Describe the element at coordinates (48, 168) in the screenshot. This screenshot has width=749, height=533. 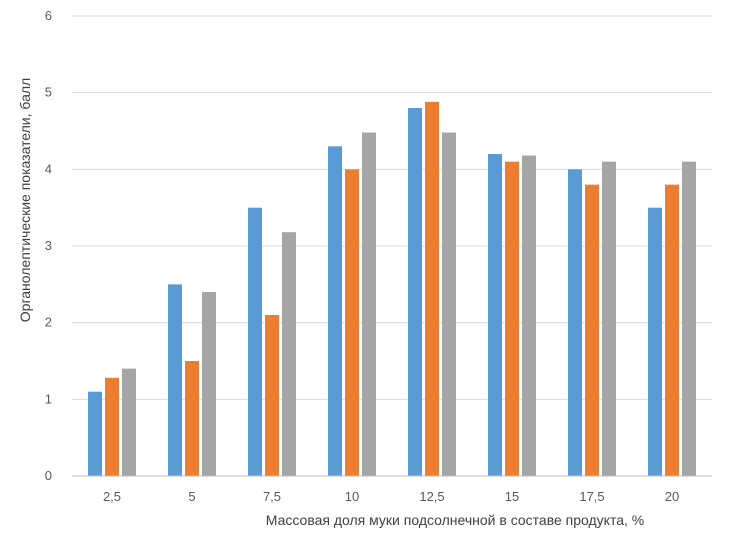
I see `y-tick-label: 4` at that location.